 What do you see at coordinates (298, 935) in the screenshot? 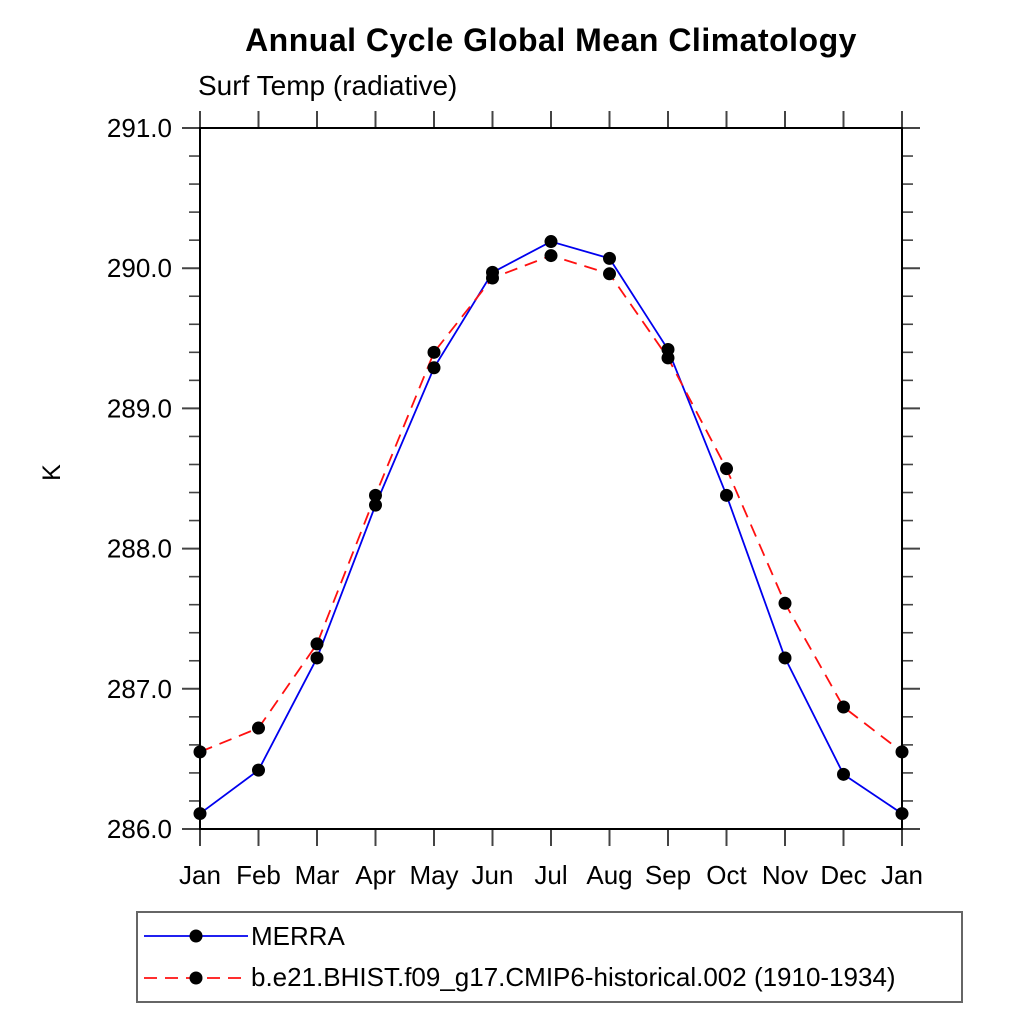
I see `legend-label-merra: MERRA` at bounding box center [298, 935].